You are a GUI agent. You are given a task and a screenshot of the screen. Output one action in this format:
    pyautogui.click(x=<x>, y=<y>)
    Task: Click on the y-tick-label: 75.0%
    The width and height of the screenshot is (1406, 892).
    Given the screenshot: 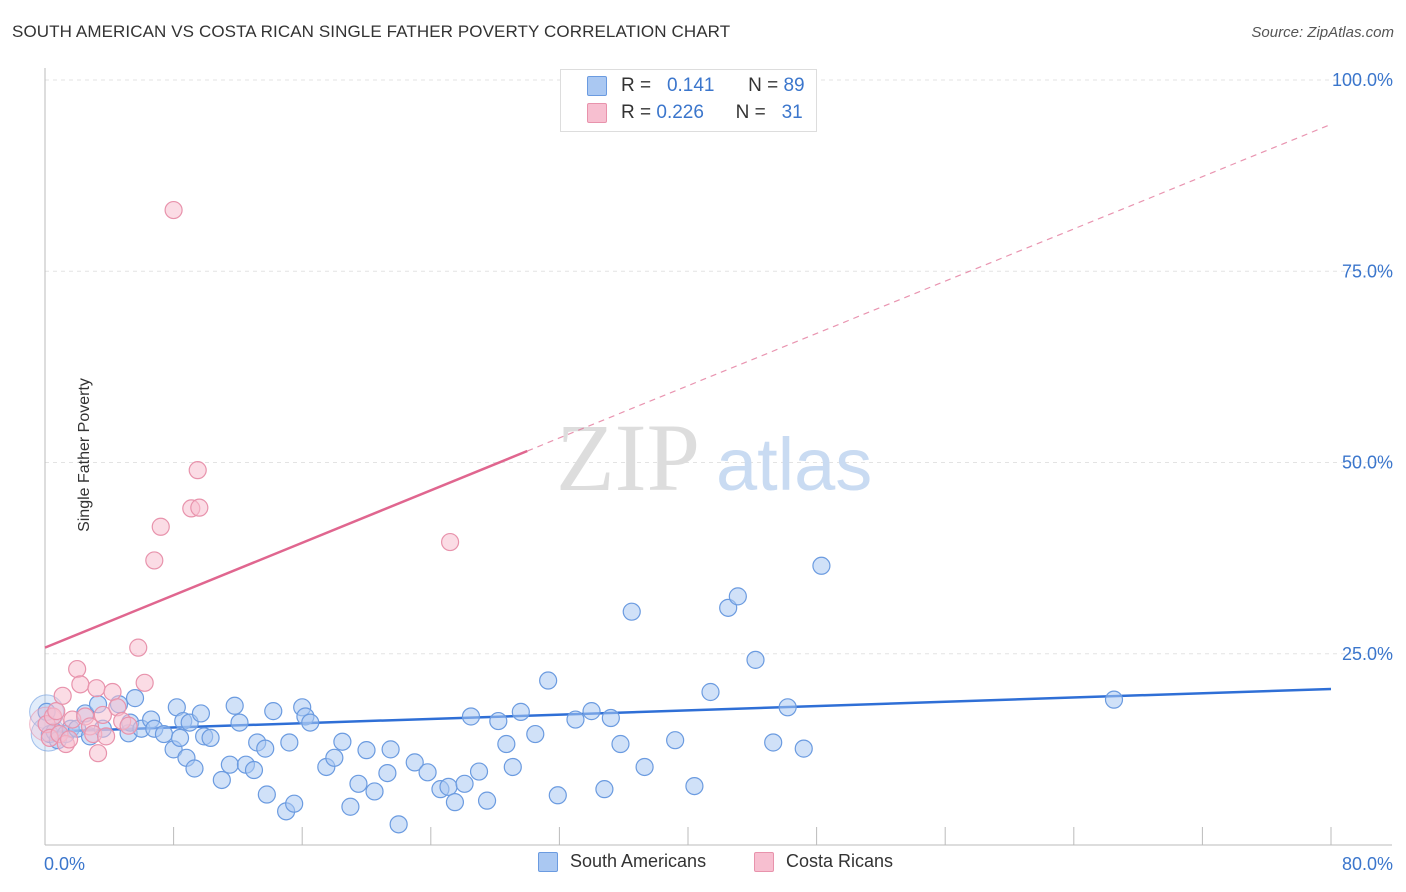 What is the action you would take?
    pyautogui.click(x=1367, y=271)
    